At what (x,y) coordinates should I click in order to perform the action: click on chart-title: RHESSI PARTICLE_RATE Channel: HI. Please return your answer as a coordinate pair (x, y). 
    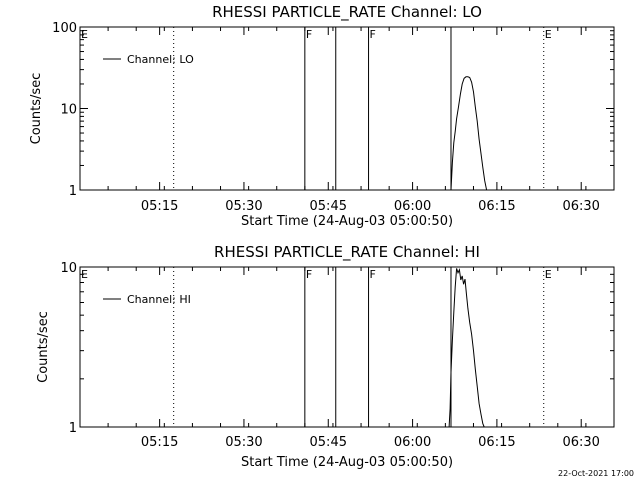
    Looking at the image, I should click on (347, 252).